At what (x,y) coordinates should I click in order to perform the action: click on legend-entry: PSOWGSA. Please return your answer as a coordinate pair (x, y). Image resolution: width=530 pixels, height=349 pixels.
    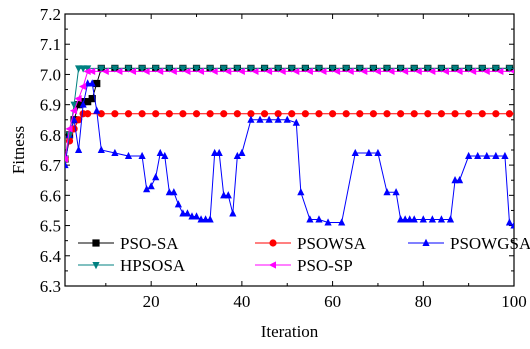
    Looking at the image, I should click on (469, 243).